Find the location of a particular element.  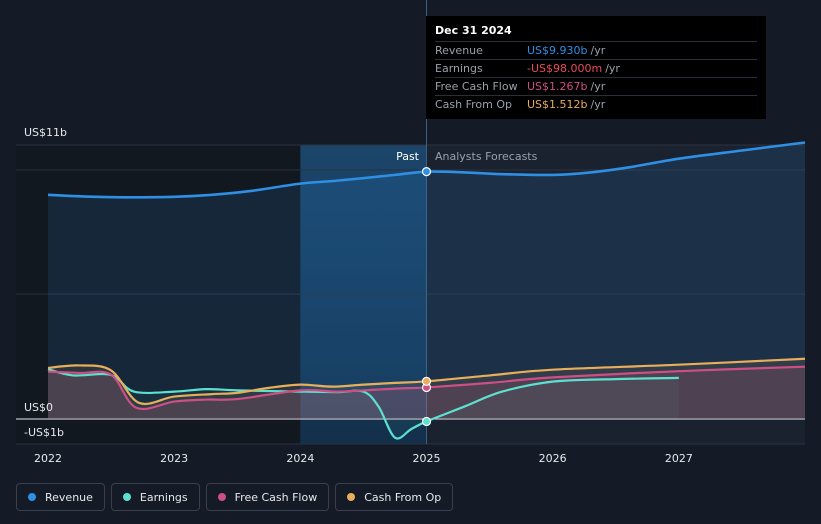

x-tick-label: 2023 is located at coordinates (174, 458).